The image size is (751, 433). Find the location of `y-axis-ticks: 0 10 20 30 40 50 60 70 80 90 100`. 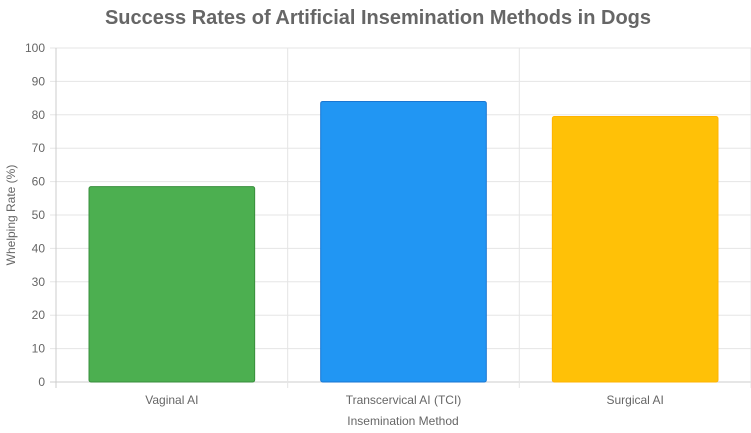

y-axis-ticks: 0 10 20 30 40 50 60 70 80 90 100 is located at coordinates (35, 215).